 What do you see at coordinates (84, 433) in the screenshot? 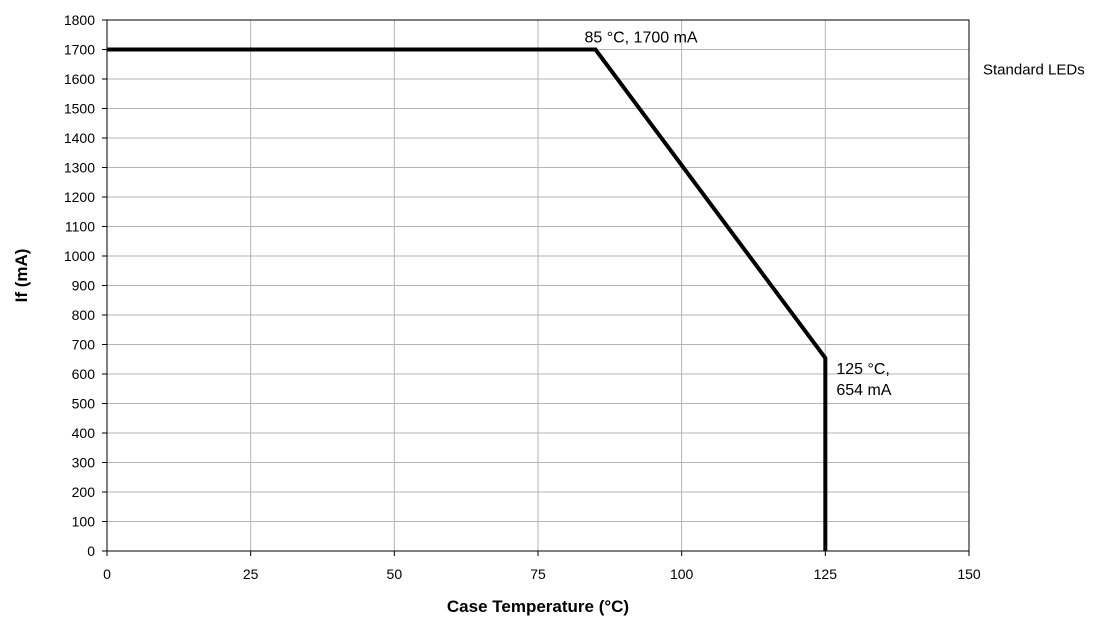
I see `y-tick-label: 400` at bounding box center [84, 433].